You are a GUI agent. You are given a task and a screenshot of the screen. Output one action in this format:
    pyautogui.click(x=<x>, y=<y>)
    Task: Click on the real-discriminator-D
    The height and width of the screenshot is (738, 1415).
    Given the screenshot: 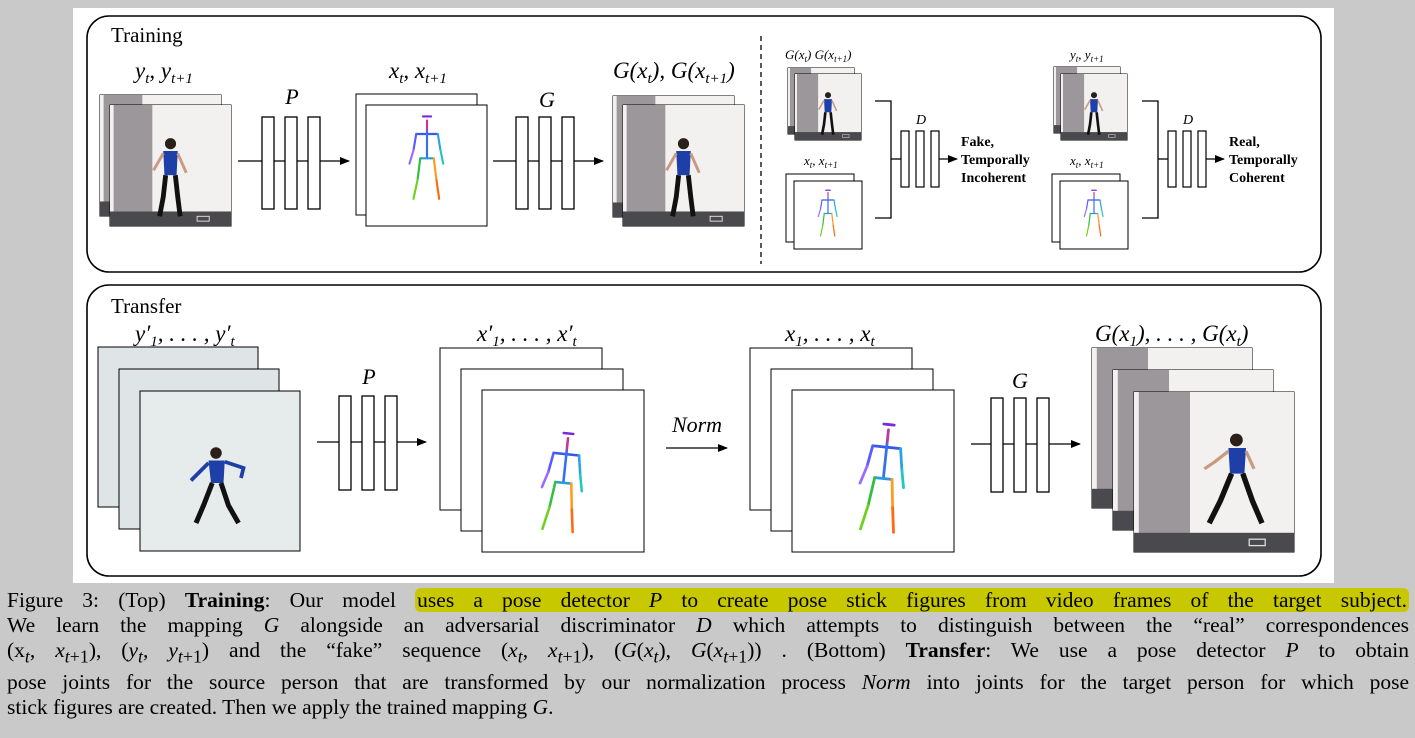 What is the action you would take?
    pyautogui.click(x=1187, y=159)
    